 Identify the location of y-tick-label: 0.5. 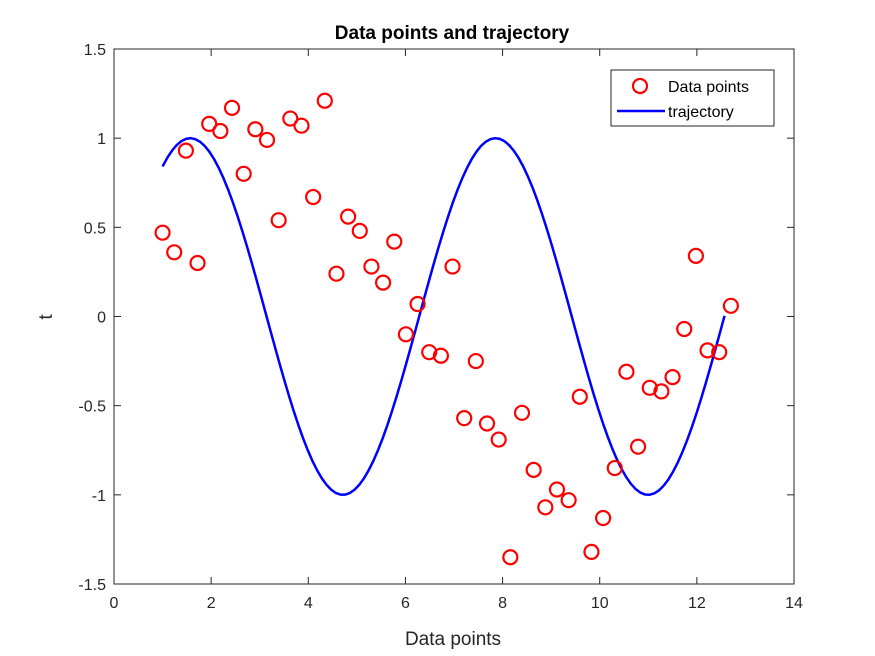
(95, 228).